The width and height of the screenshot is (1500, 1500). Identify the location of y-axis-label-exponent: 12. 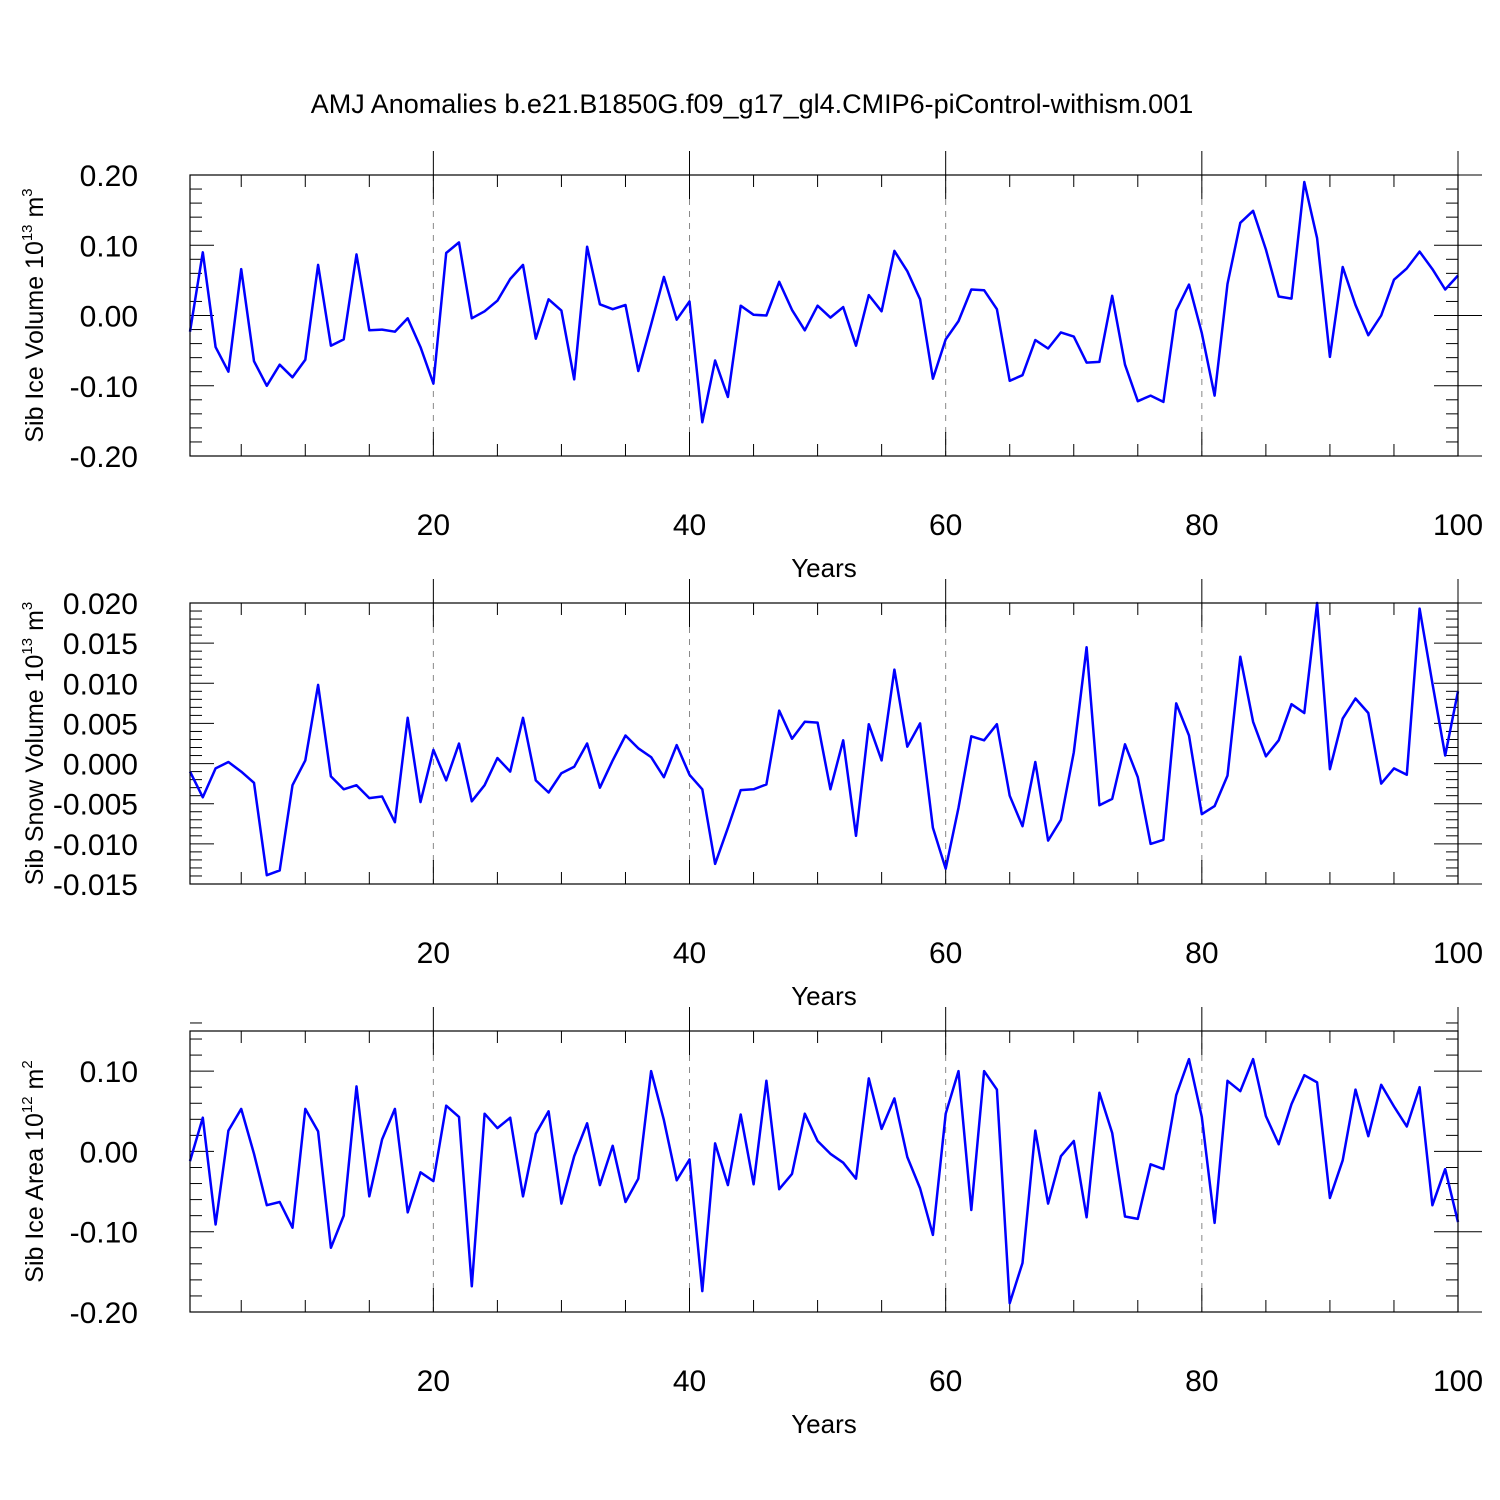
(27, 1104).